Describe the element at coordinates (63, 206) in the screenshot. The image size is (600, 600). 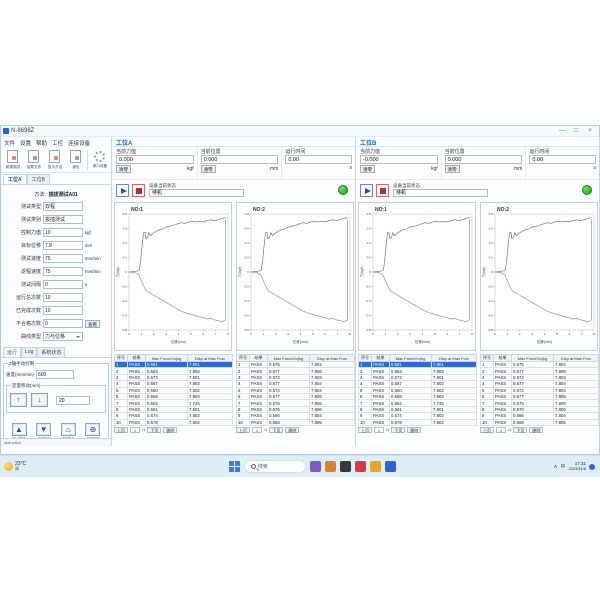
I see `form-input: 双程` at that location.